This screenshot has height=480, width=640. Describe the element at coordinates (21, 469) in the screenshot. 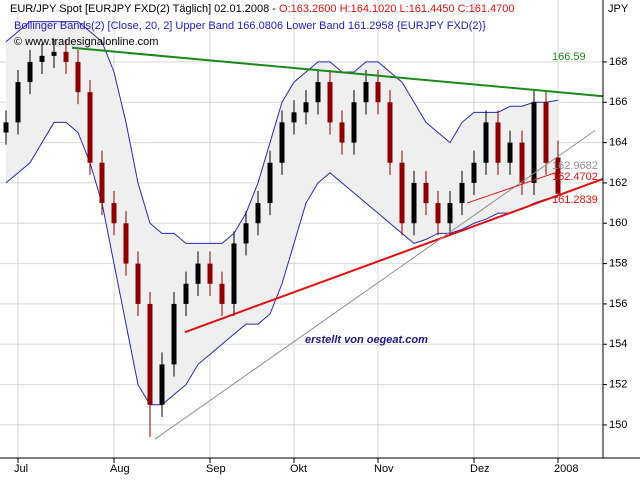

I see `x-tick-label: Jul` at that location.